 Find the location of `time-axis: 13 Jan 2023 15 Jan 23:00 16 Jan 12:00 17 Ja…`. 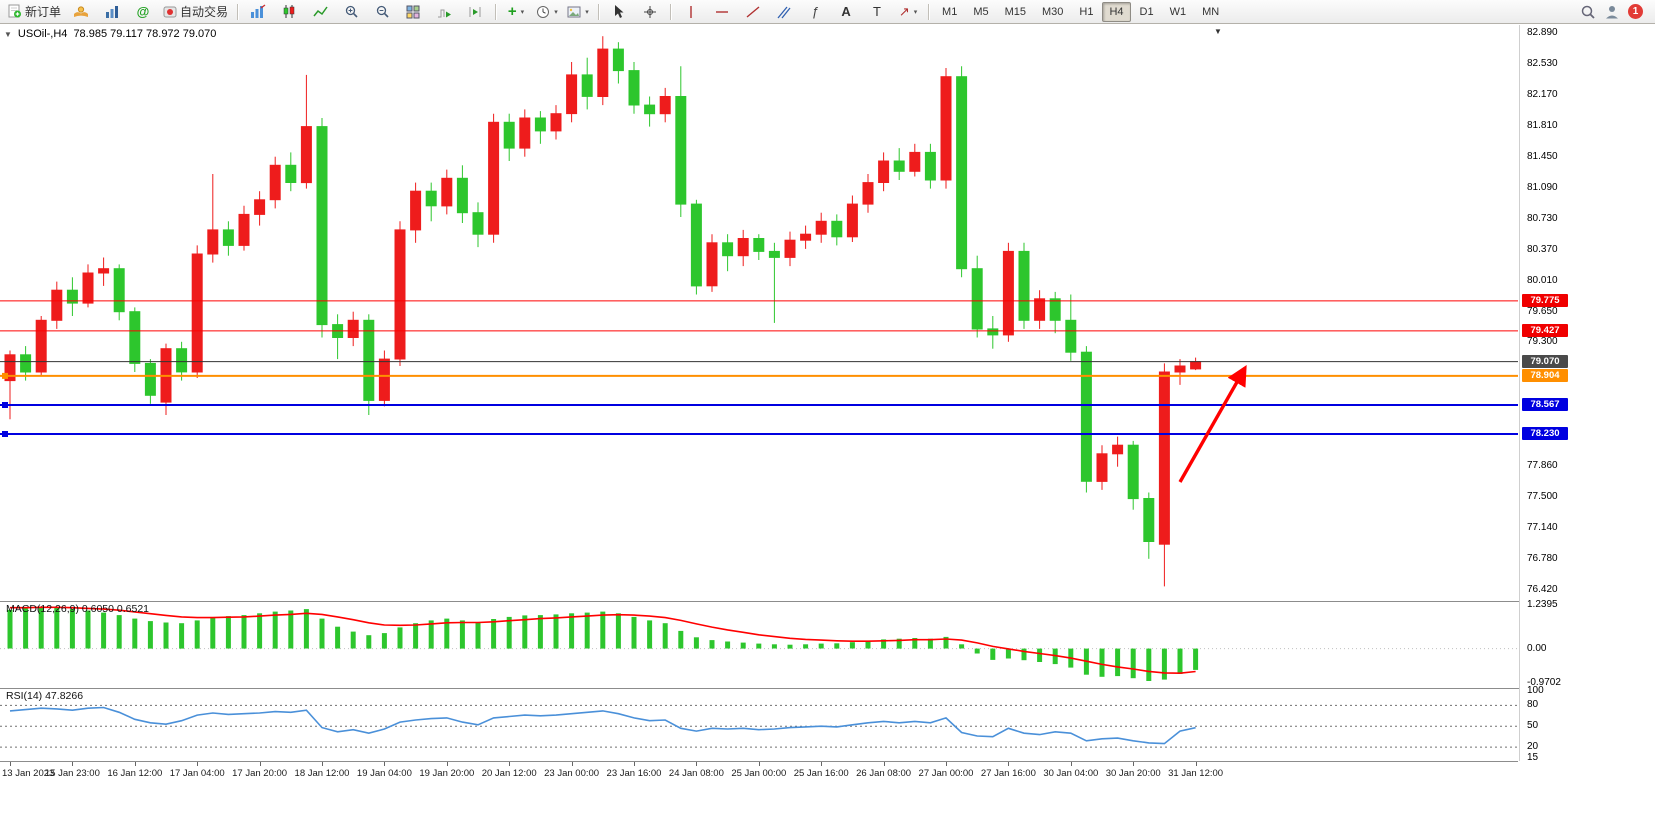

time-axis: 13 Jan 2023 15 Jan 23:00 16 Jan 12:00 17 Ja… is located at coordinates (759, 772).